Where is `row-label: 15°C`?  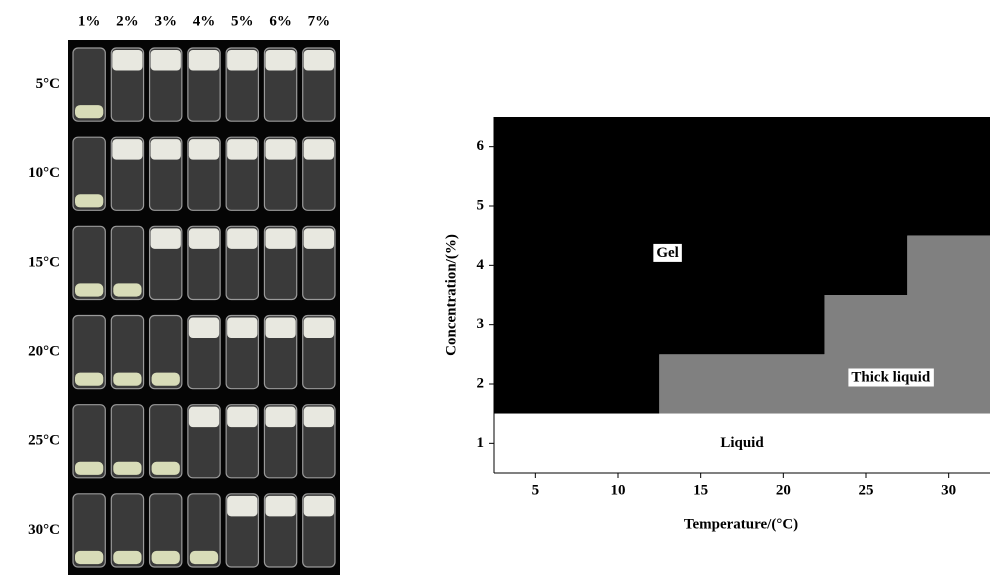 row-label: 15°C is located at coordinates (44, 262).